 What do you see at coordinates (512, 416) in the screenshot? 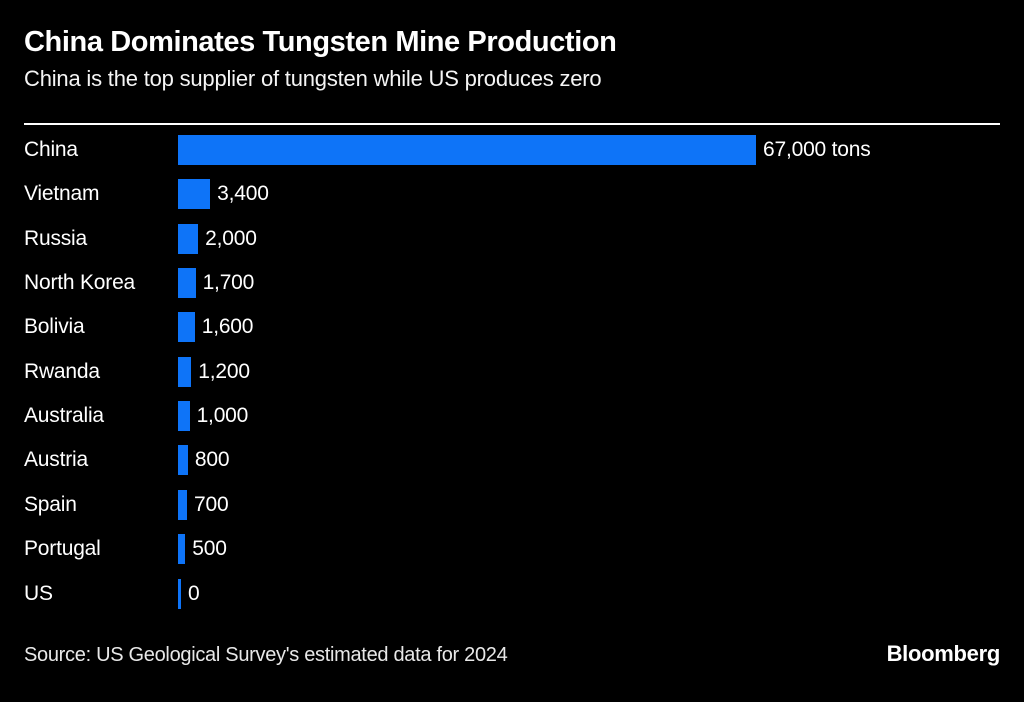
I see `chart-row: Australia 1,000` at bounding box center [512, 416].